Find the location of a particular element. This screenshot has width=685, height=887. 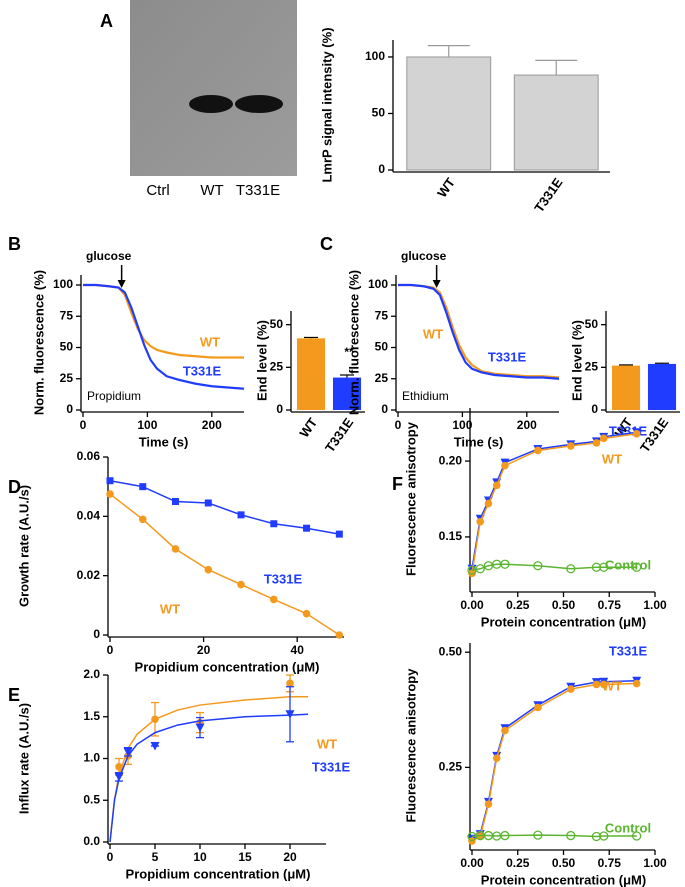

x-tick-label: 0 is located at coordinates (110, 650).